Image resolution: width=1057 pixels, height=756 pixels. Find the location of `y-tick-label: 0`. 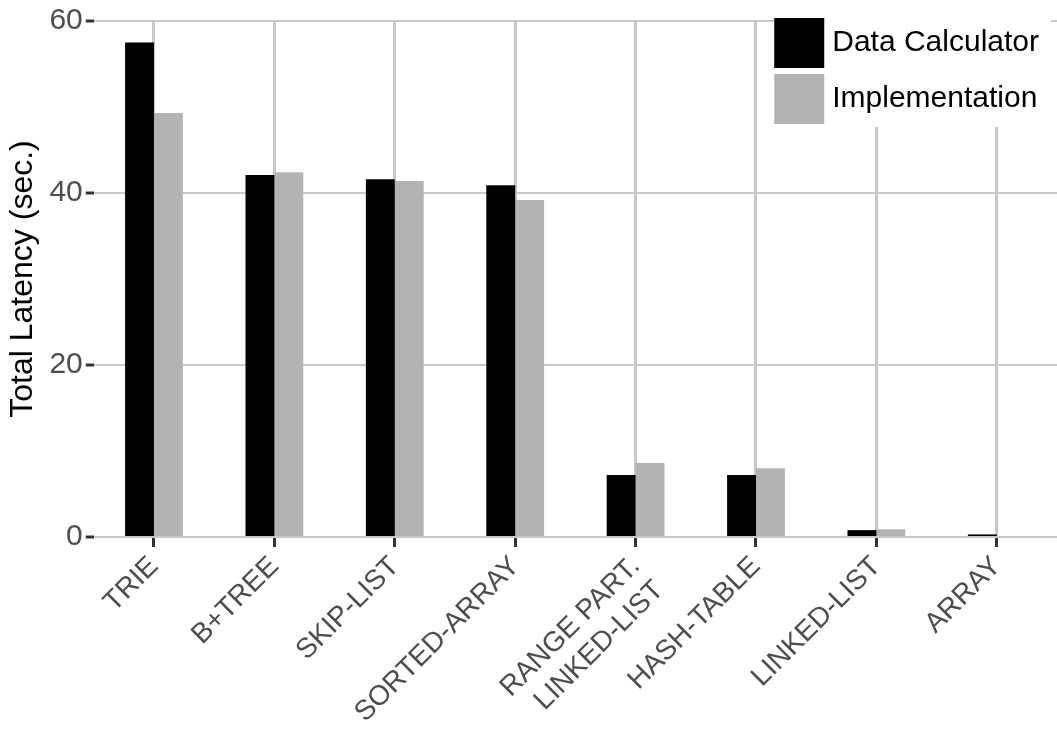

y-tick-label: 0 is located at coordinates (74, 535).